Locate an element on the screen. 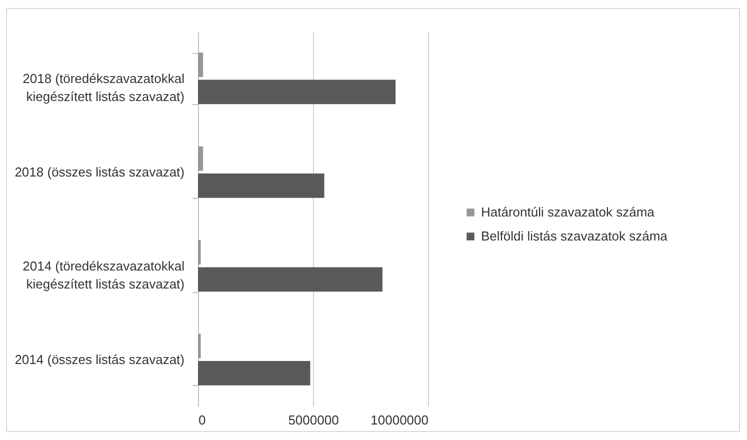 The height and width of the screenshot is (440, 747). x-tick-label: 10000000 is located at coordinates (399, 420).